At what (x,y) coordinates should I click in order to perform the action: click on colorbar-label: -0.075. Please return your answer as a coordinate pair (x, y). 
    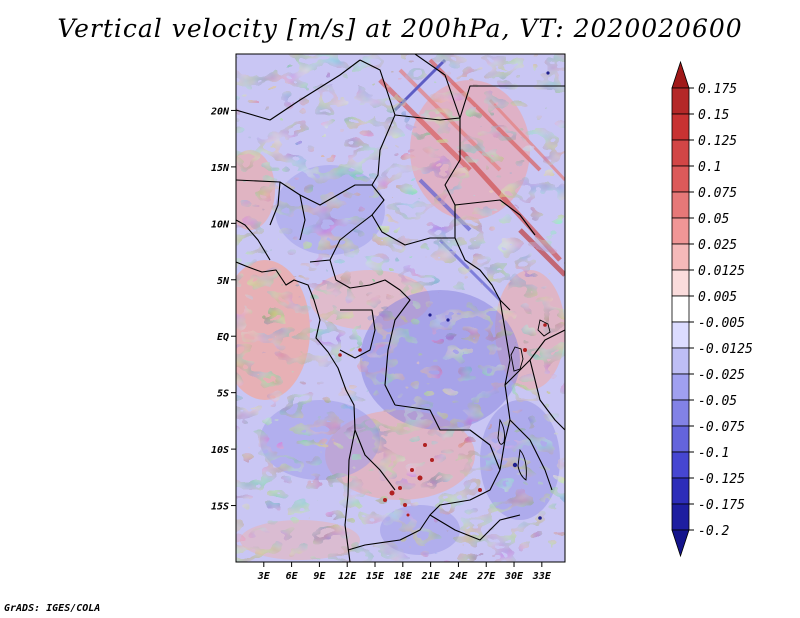
    Looking at the image, I should click on (721, 427).